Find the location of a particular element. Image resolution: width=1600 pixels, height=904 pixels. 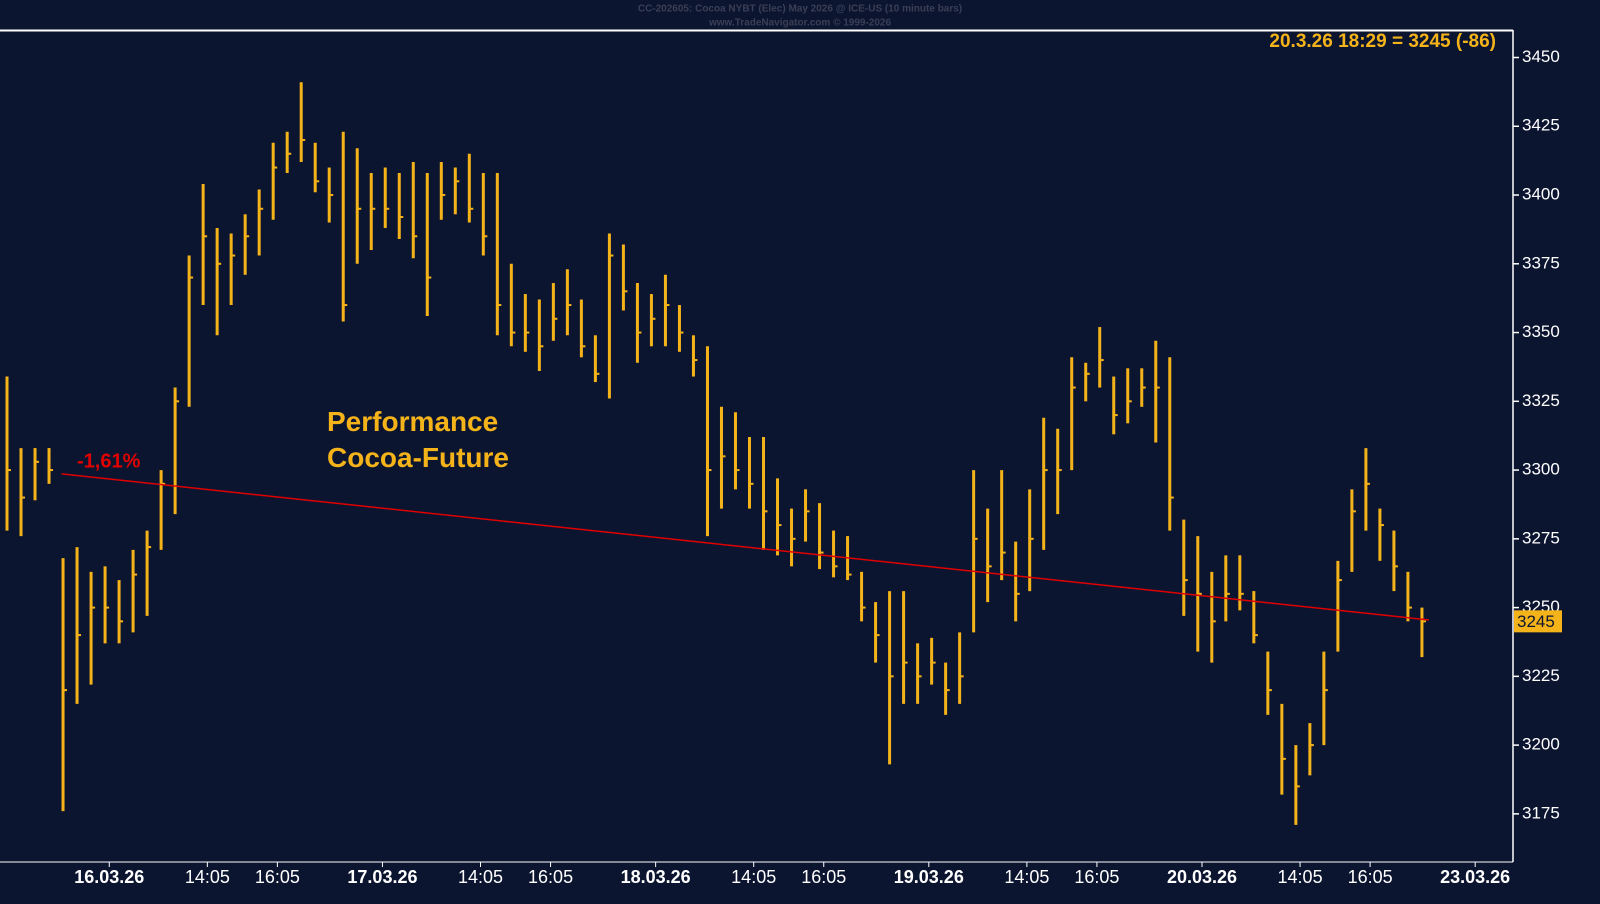

y-tick-label: 3375 is located at coordinates (1541, 262).